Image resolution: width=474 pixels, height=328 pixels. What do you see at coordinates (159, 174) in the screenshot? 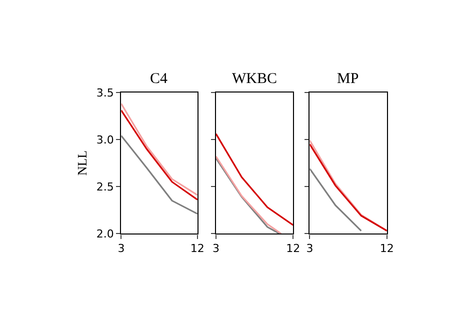
I see `line-series` at bounding box center [159, 174].